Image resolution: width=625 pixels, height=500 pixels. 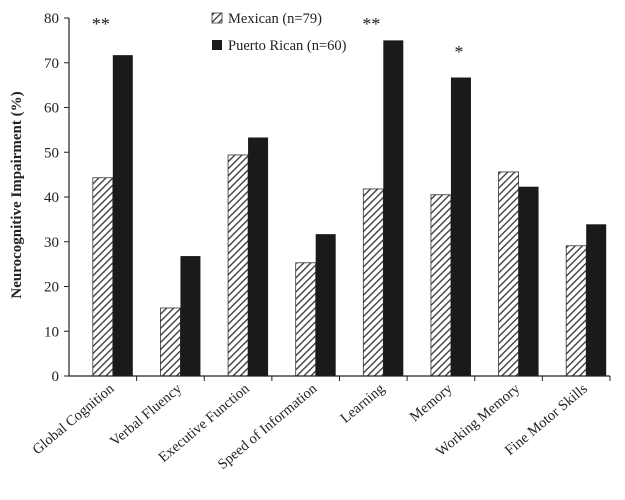 What do you see at coordinates (431, 402) in the screenshot?
I see `x-category-label-memory: Memory` at bounding box center [431, 402].